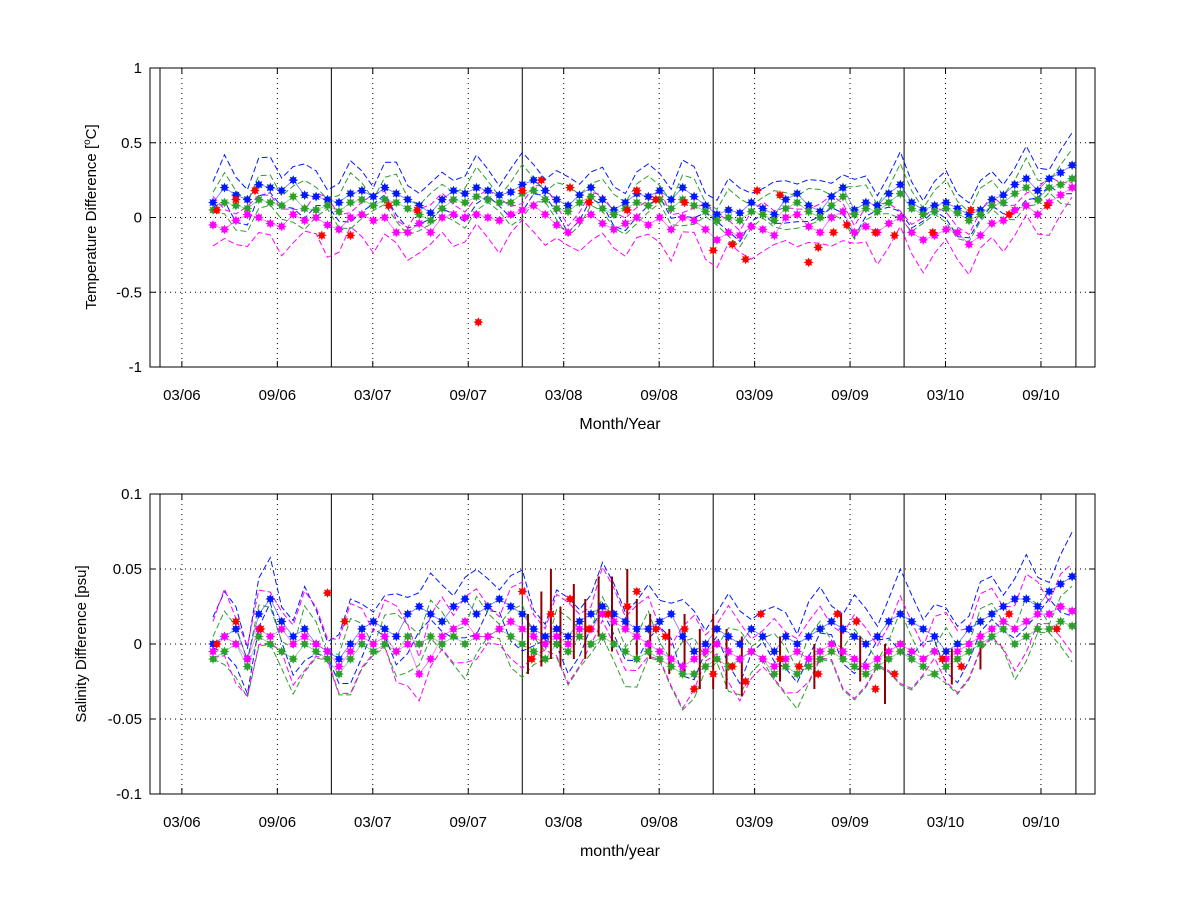  I want to click on blue-spread-upper-line, so click(642, 590).